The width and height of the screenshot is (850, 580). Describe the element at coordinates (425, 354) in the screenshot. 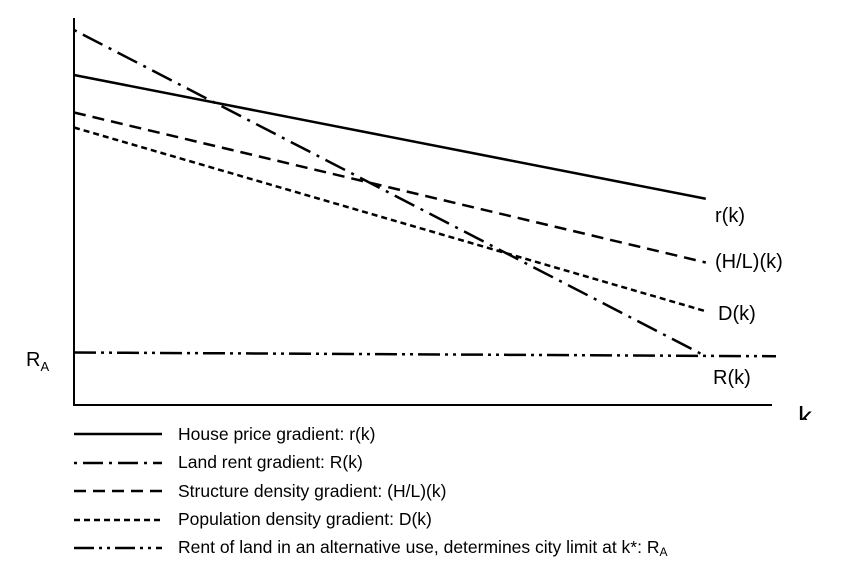

I see `series-line-dashdotdot` at that location.